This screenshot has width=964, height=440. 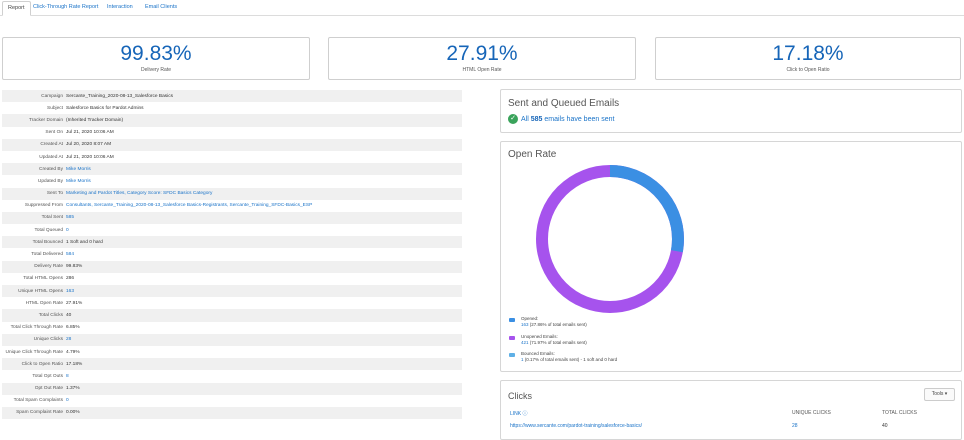 What do you see at coordinates (232, 401) in the screenshot?
I see `detail-row: Total Spam Complaints 0` at bounding box center [232, 401].